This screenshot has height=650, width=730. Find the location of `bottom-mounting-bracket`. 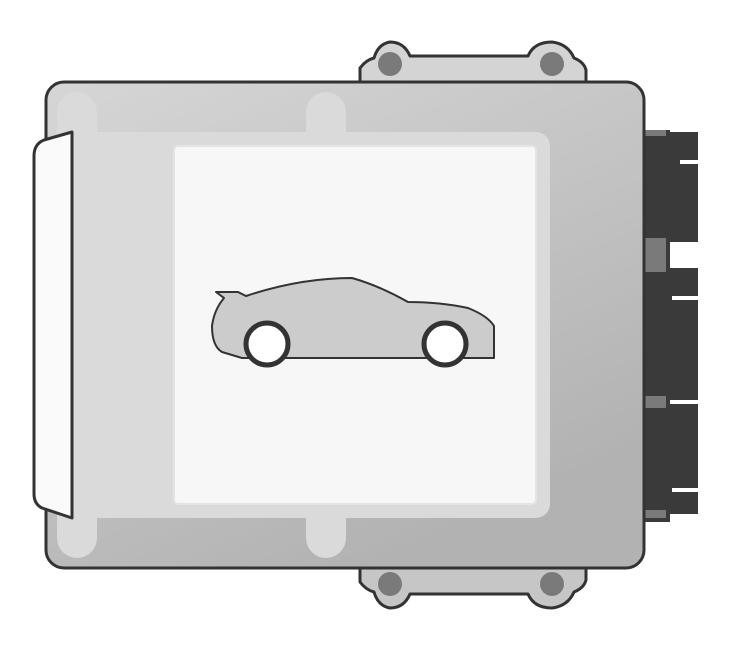

bottom-mounting-bracket is located at coordinates (473, 587).